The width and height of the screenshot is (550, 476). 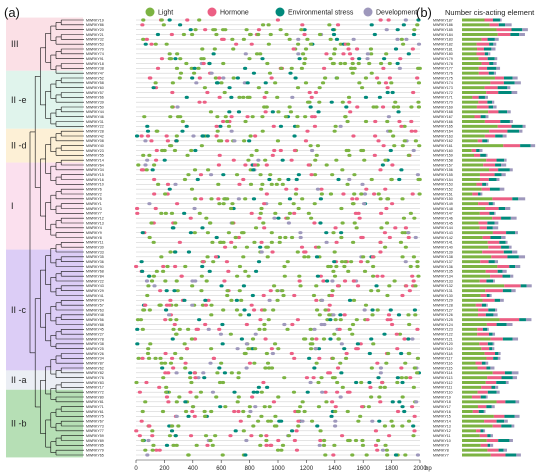 I want to click on gene-label-b: MWRKY178, so click(x=443, y=64).